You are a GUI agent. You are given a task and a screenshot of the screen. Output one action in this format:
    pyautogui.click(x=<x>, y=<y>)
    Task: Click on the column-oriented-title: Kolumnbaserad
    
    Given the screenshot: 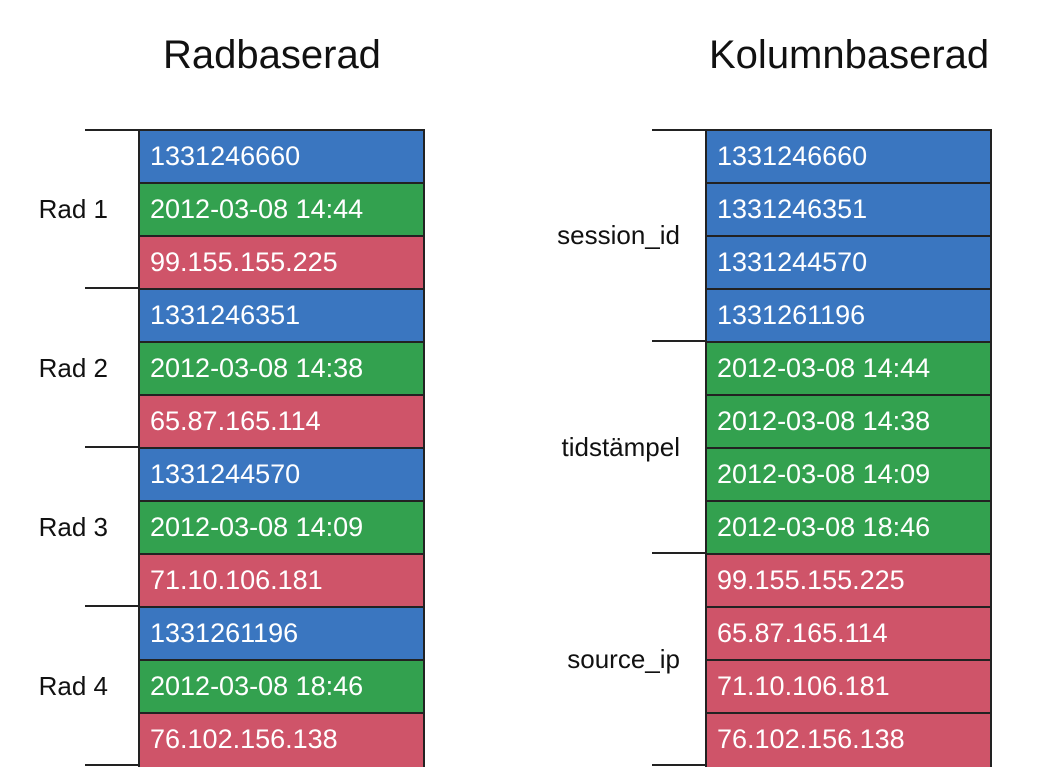 What is the action you would take?
    pyautogui.click(x=849, y=55)
    